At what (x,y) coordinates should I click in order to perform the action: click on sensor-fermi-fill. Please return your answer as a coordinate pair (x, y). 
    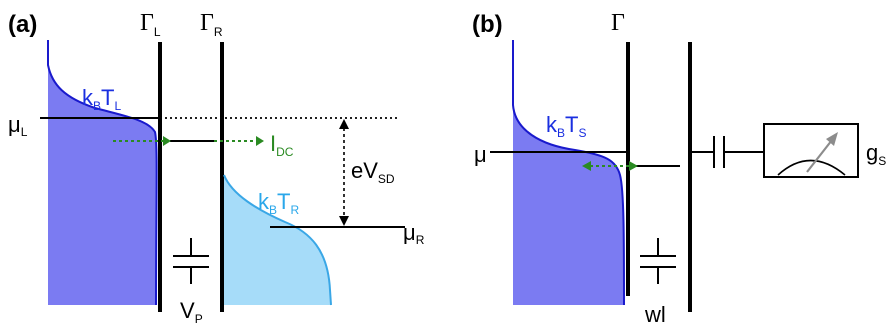
    Looking at the image, I should click on (568, 172).